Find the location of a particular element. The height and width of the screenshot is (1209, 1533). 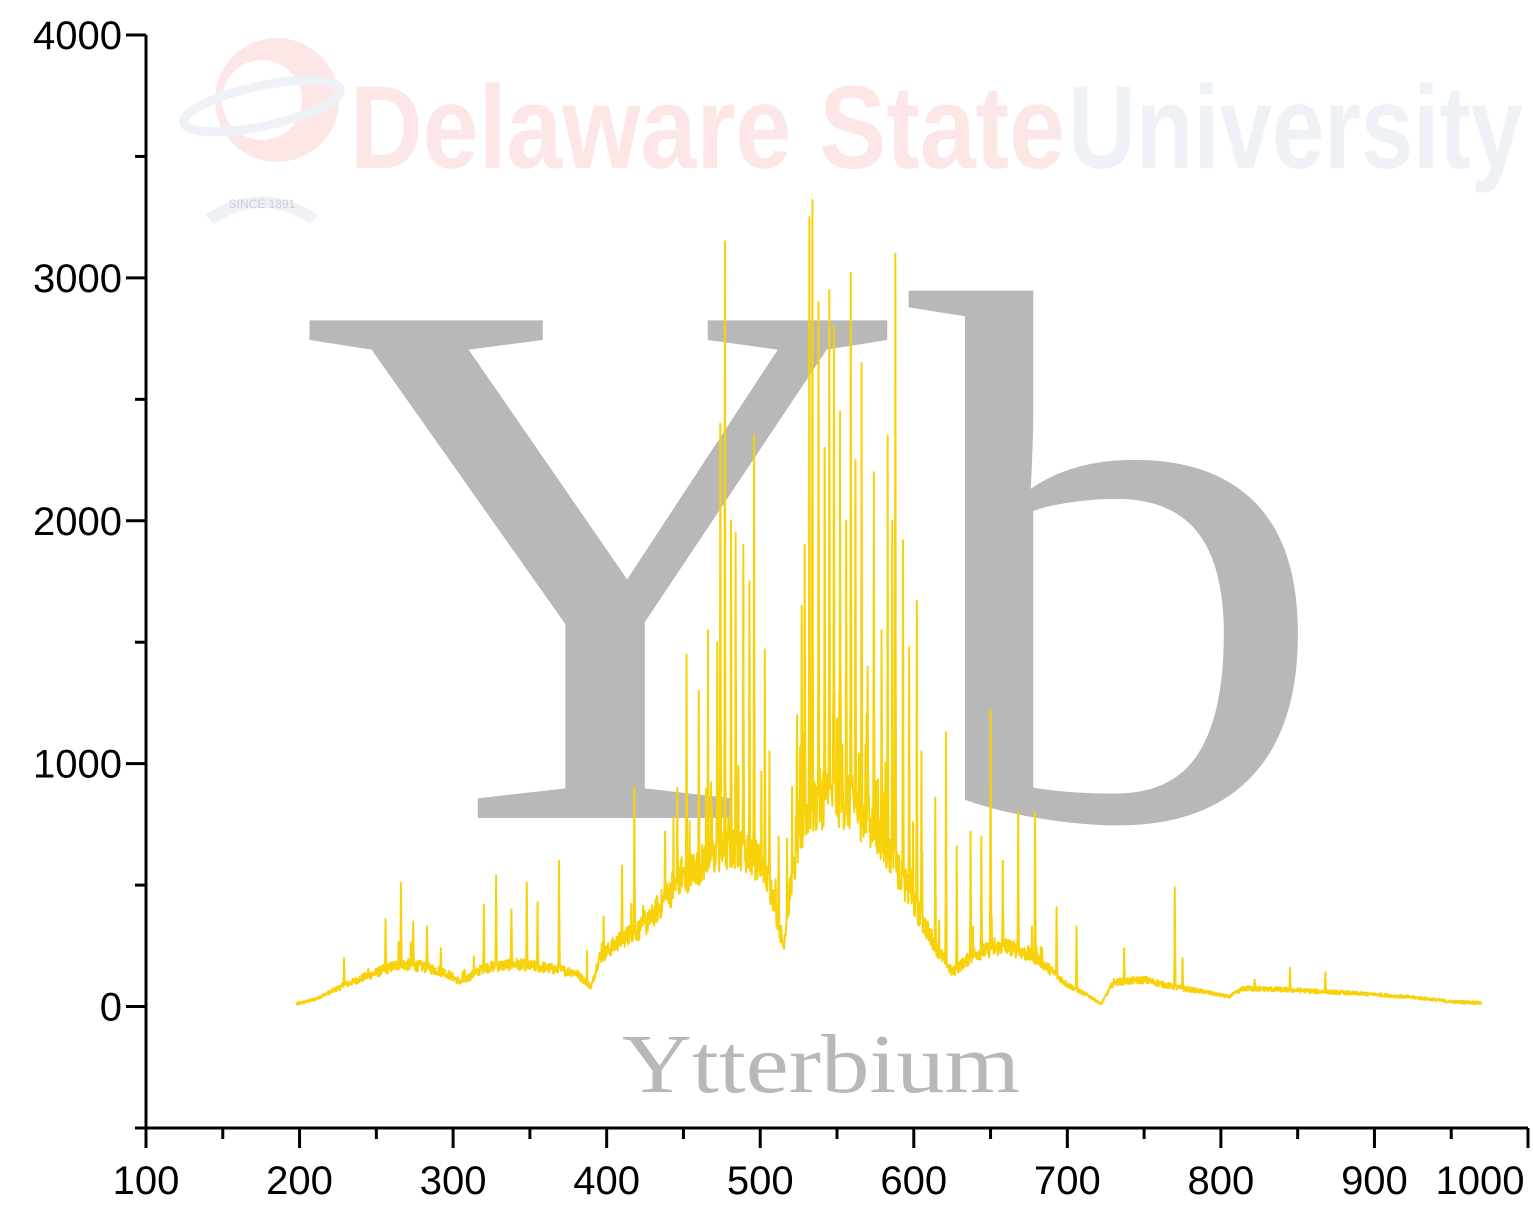

x-tick-label: 100 is located at coordinates (146, 1181).